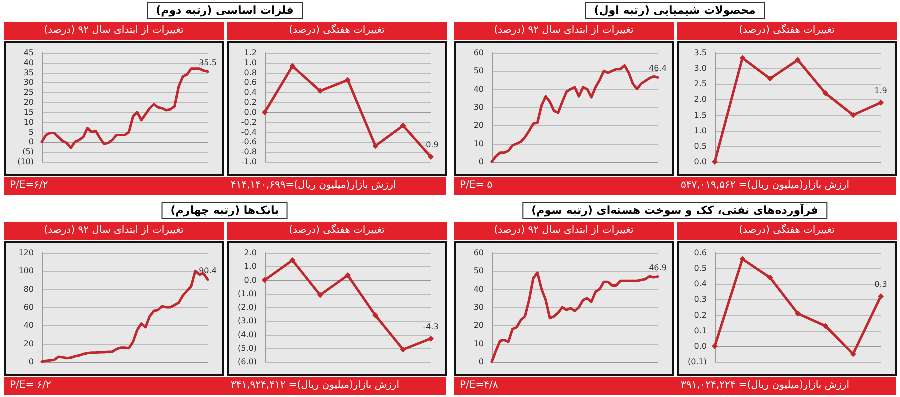 This screenshot has height=397, width=900. Describe the element at coordinates (658, 69) in the screenshot. I see `data-label: 46.4` at that location.